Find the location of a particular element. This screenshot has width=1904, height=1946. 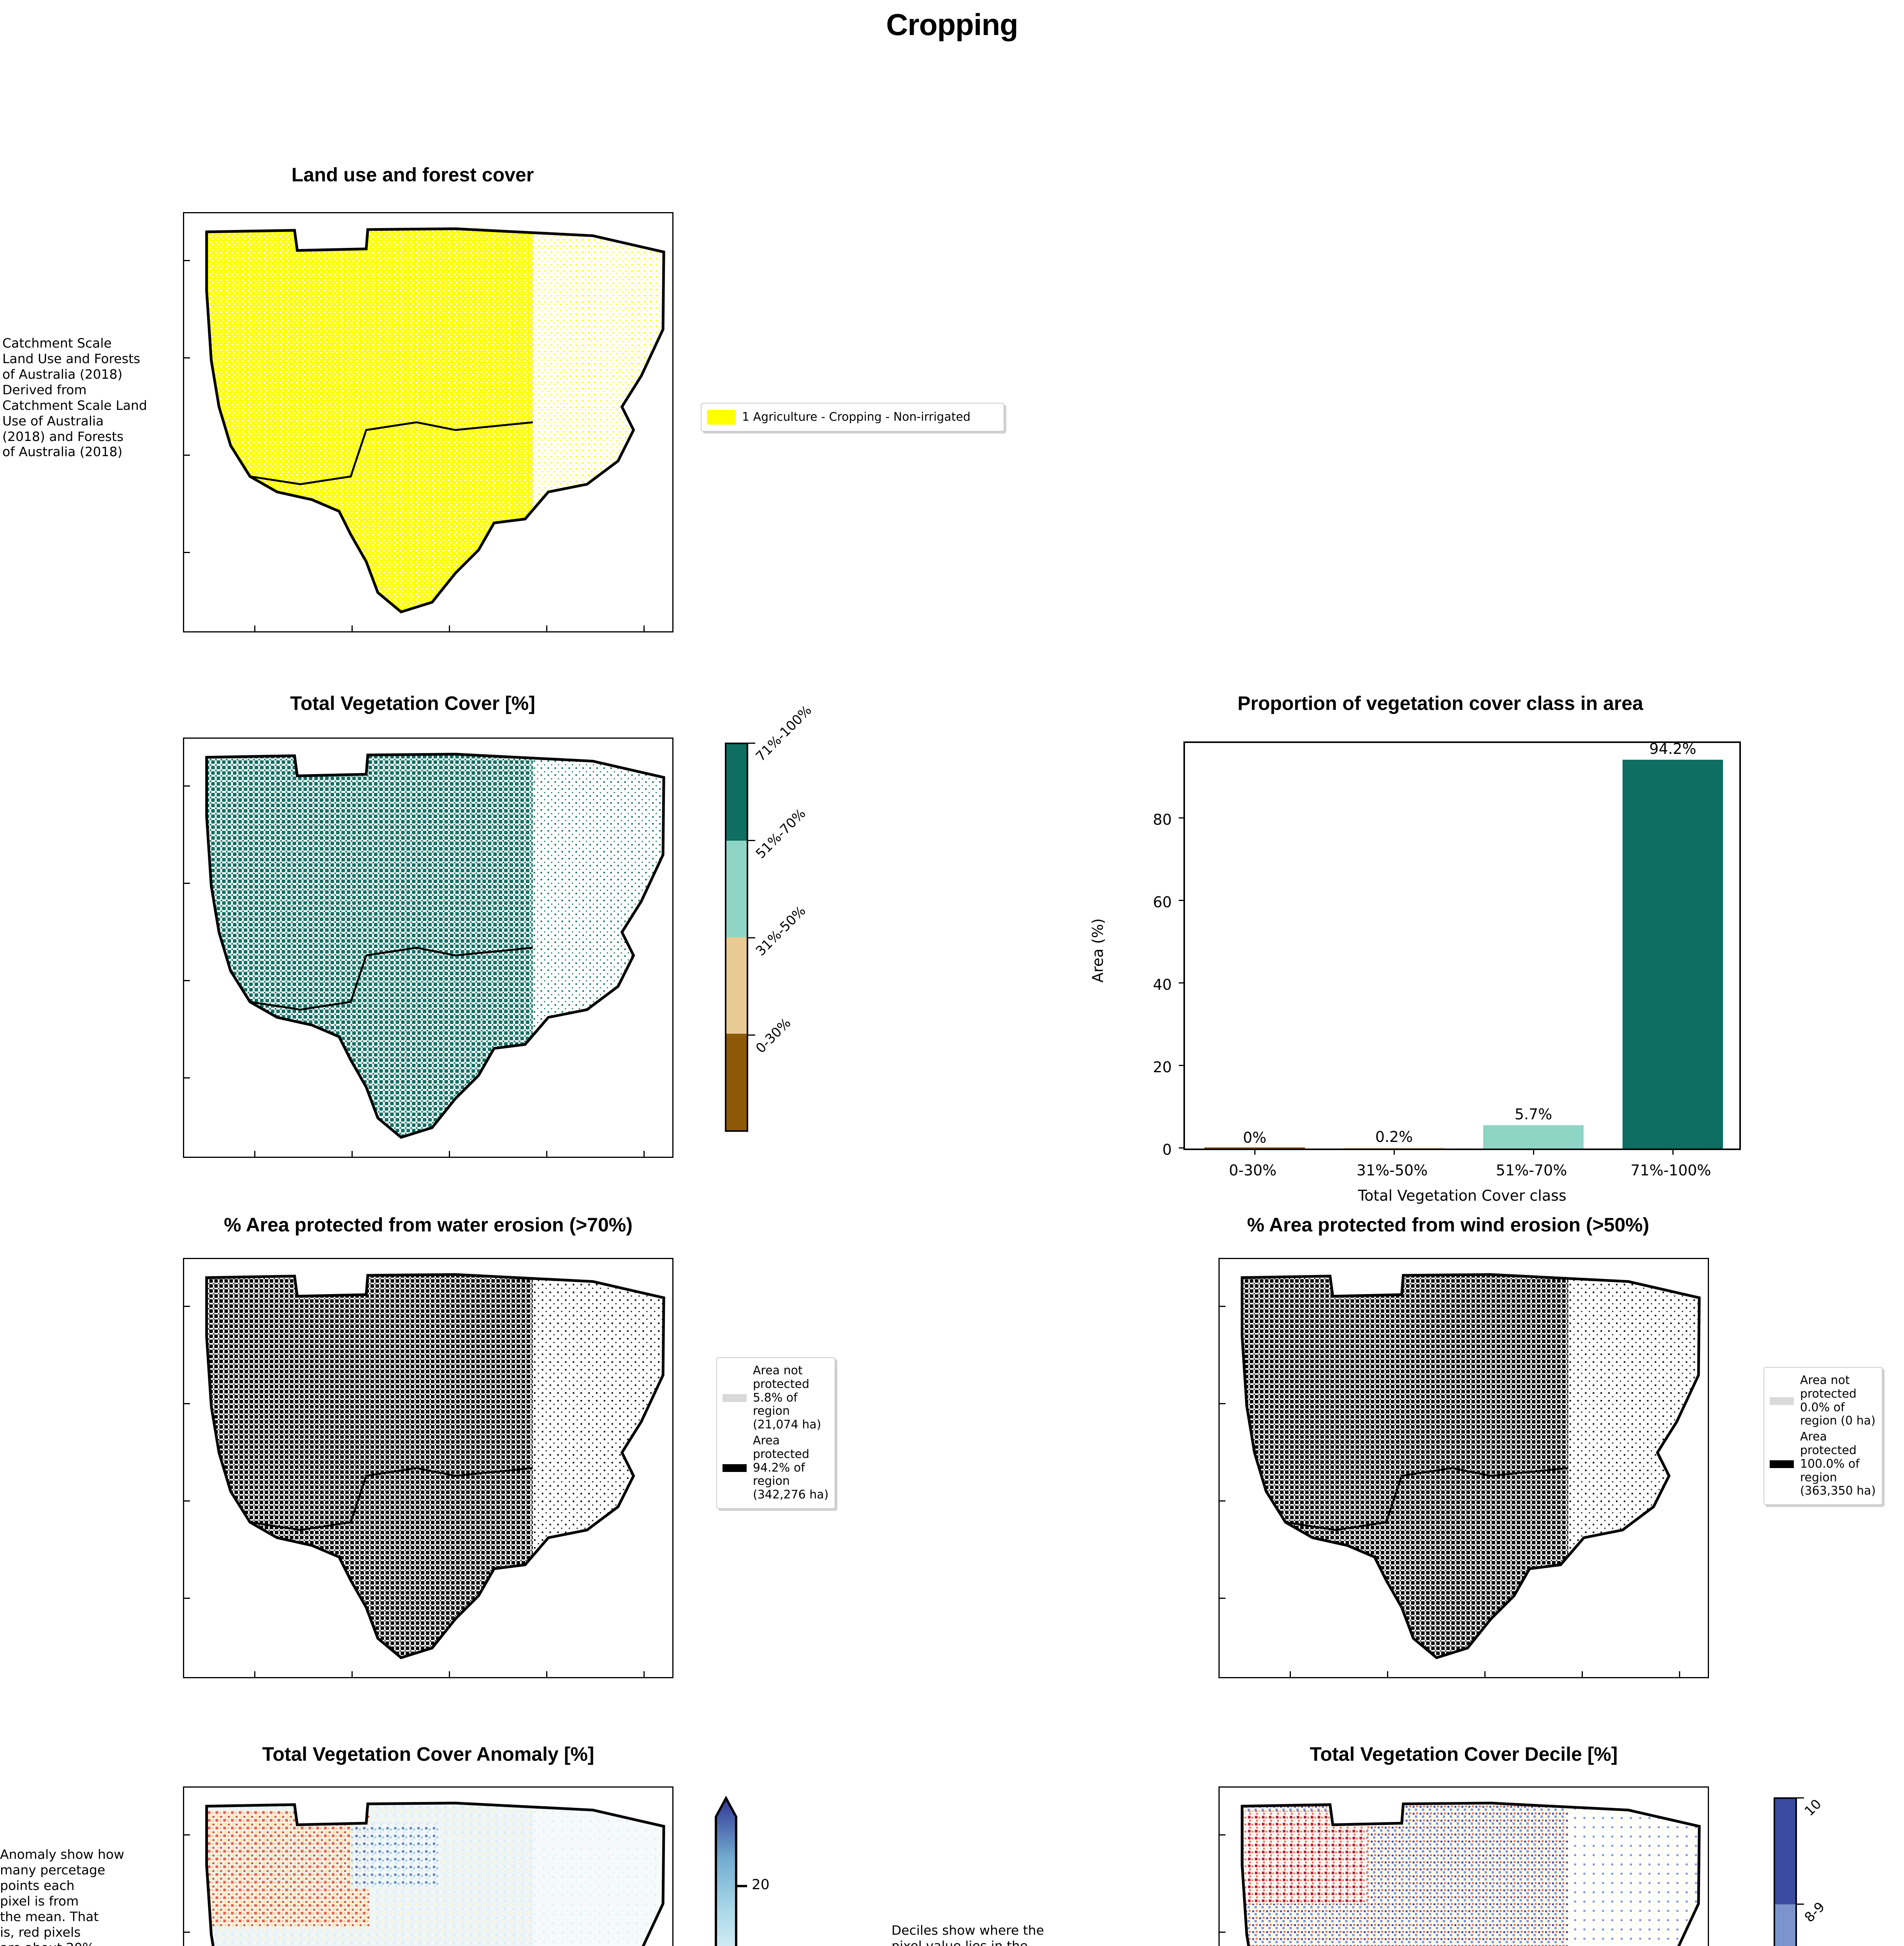

y-tick-label: 80 is located at coordinates (1162, 819).